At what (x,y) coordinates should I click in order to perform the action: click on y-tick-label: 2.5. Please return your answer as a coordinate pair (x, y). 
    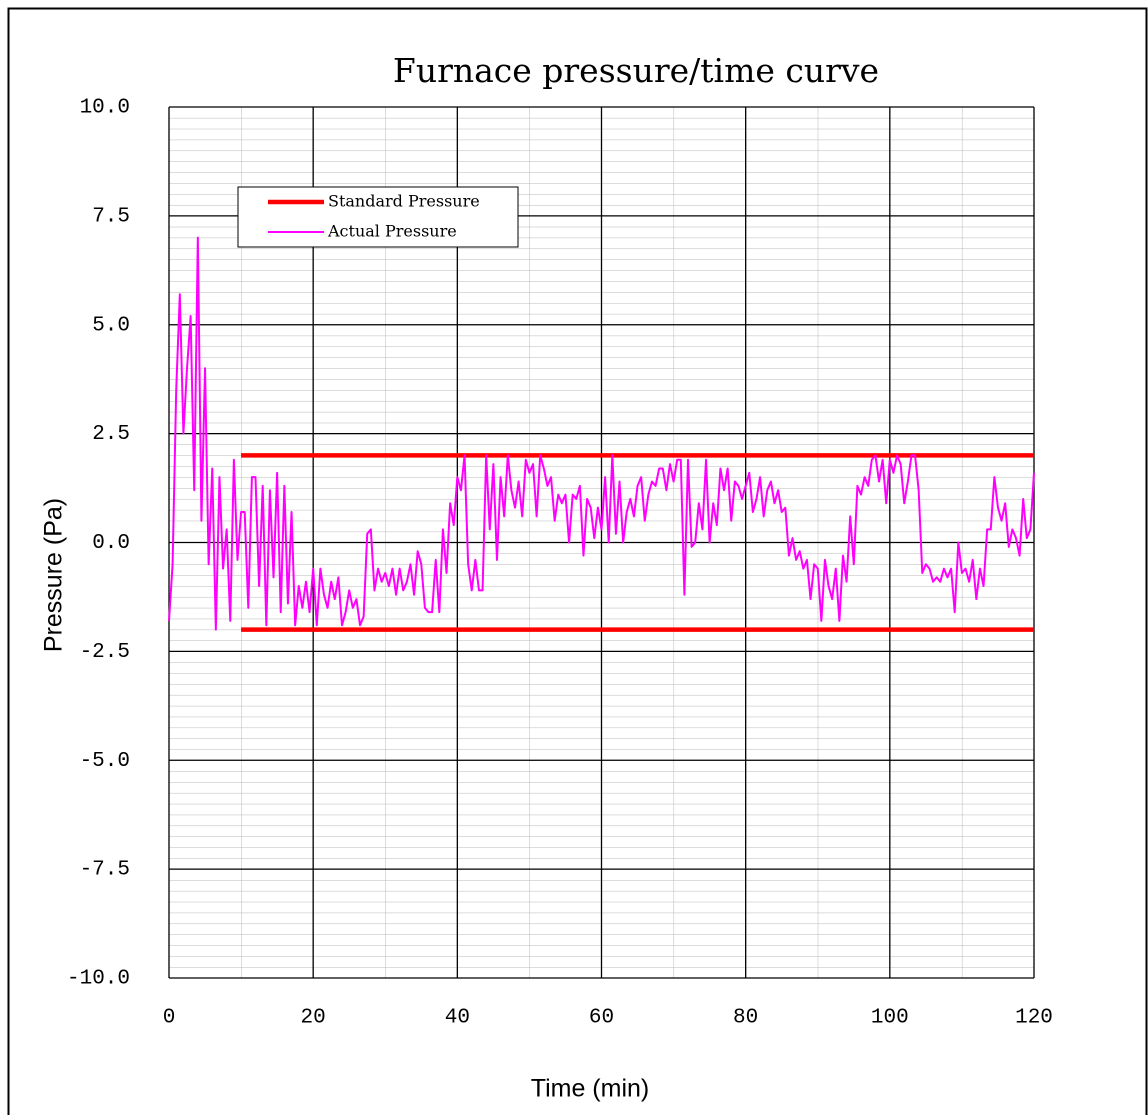
    Looking at the image, I should click on (111, 434).